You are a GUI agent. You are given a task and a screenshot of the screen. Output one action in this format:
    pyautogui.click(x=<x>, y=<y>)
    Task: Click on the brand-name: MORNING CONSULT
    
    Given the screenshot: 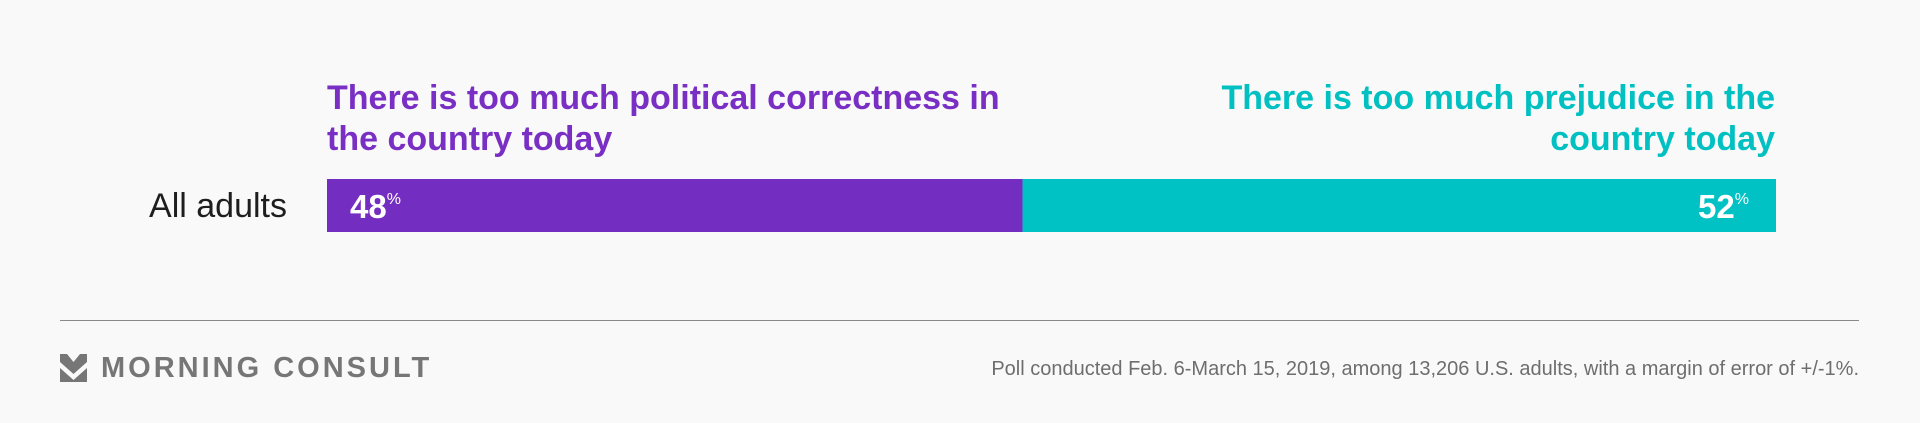 What is the action you would take?
    pyautogui.click(x=267, y=367)
    